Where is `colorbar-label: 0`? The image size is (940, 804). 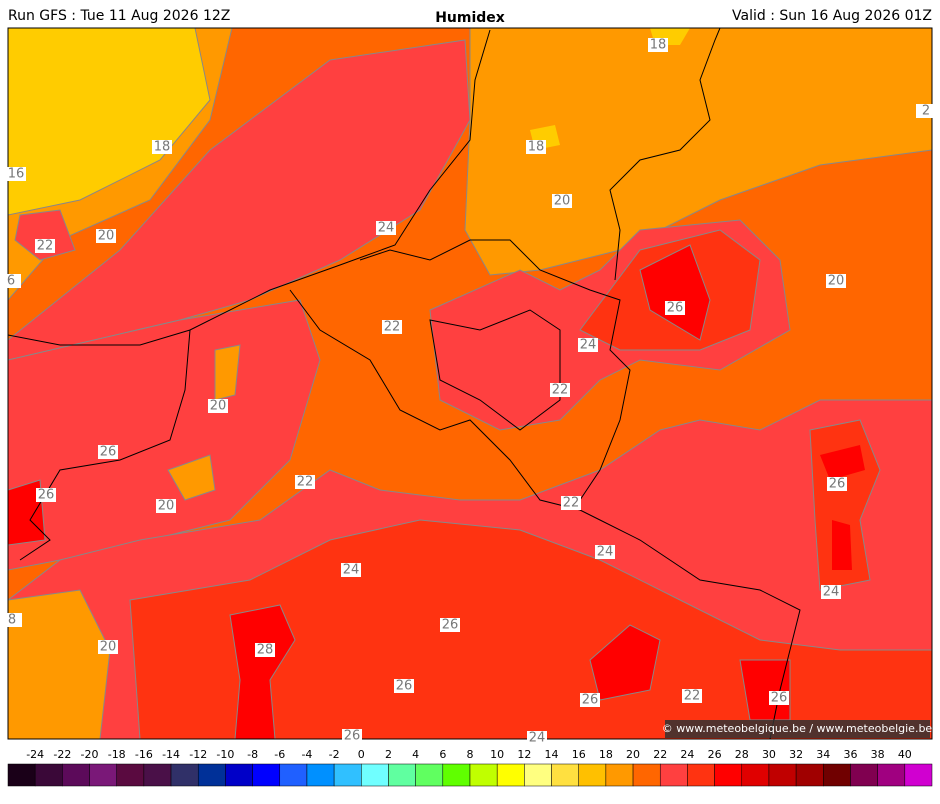 colorbar-label: 0 is located at coordinates (361, 754).